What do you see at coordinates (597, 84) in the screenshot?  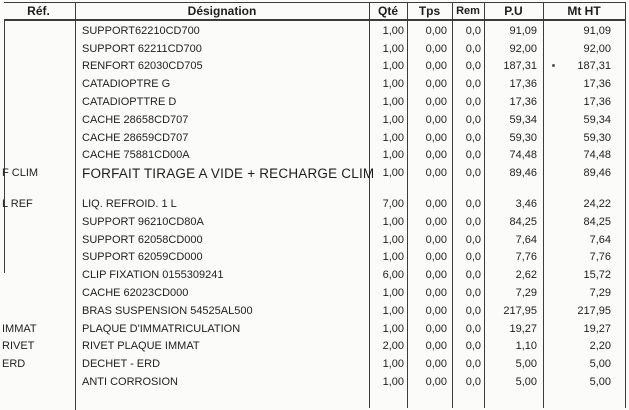 I see `cell-mtht: 17,36` at bounding box center [597, 84].